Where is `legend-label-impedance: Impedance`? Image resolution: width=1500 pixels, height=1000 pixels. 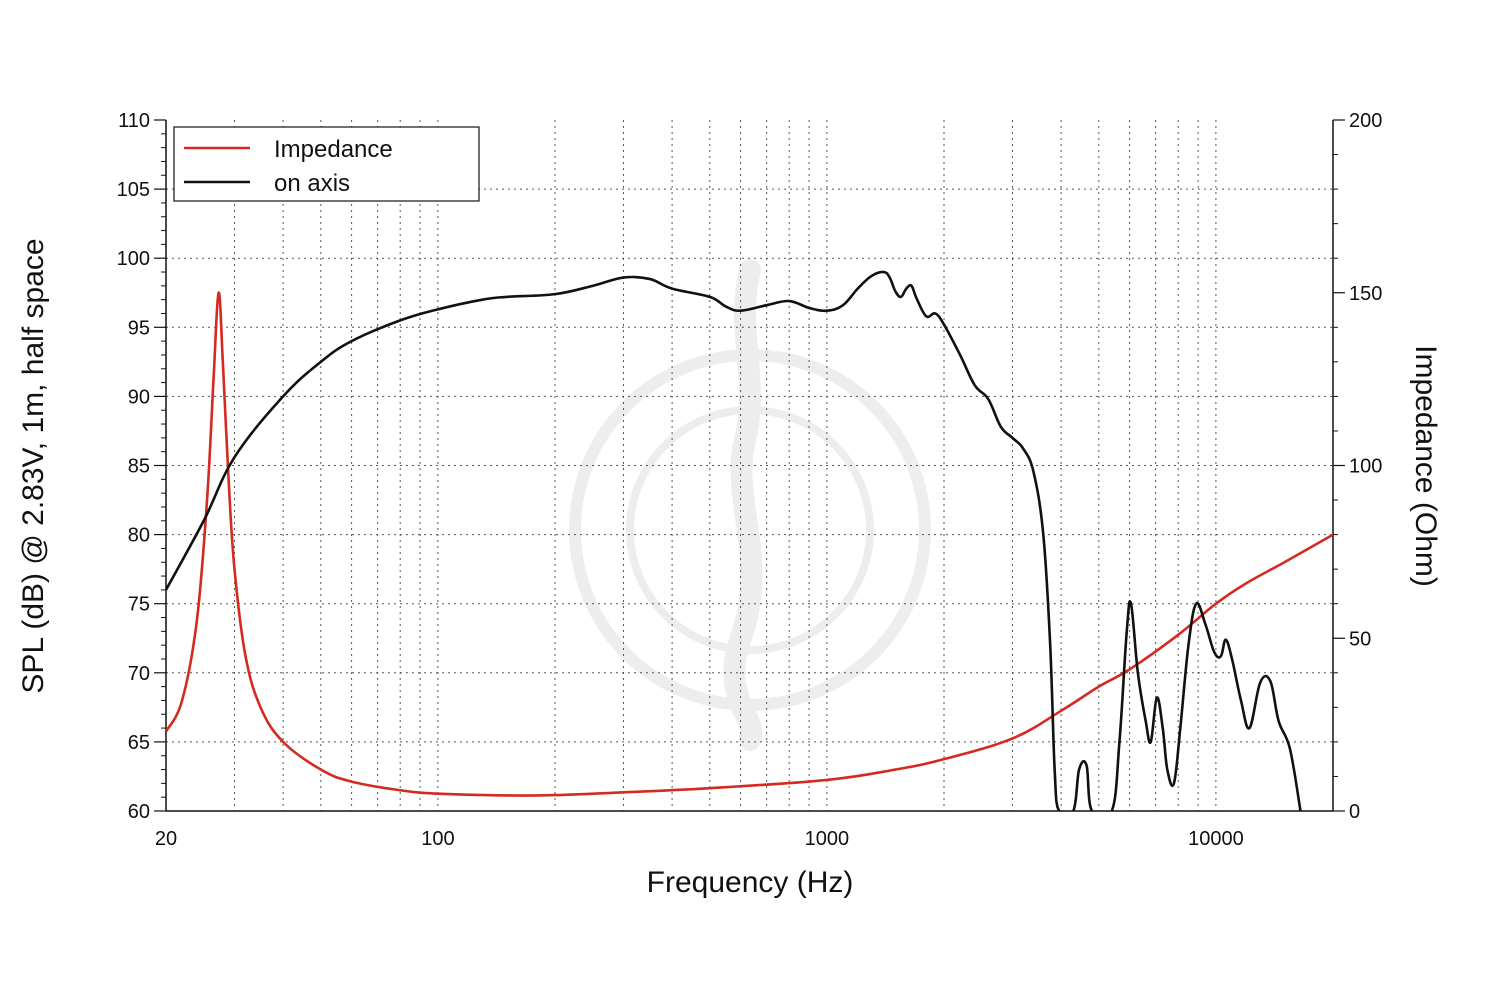
legend-label-impedance: Impedance is located at coordinates (333, 149).